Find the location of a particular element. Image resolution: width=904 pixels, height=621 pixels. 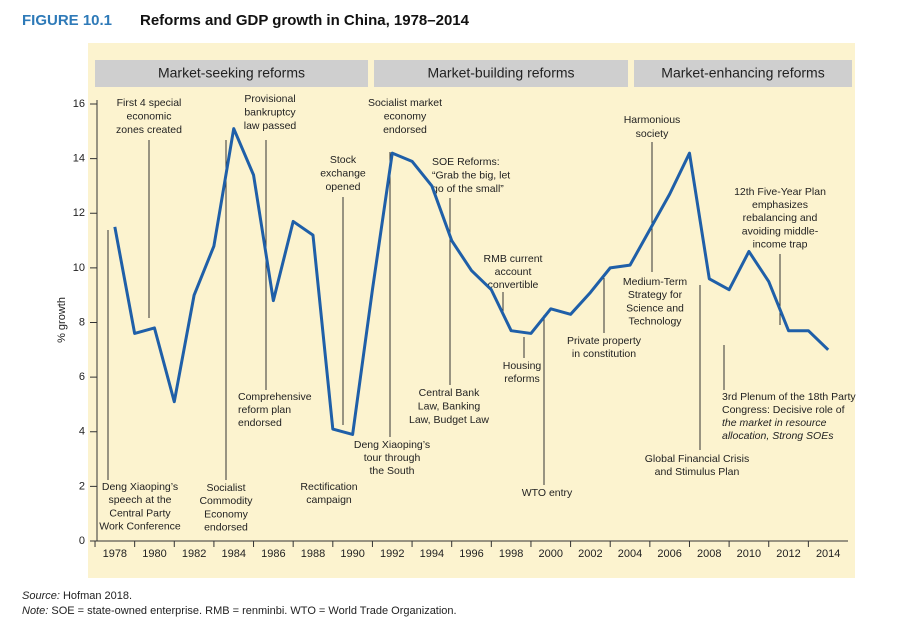

annotation: Deng Xiaoping’s is located at coordinates (140, 487).